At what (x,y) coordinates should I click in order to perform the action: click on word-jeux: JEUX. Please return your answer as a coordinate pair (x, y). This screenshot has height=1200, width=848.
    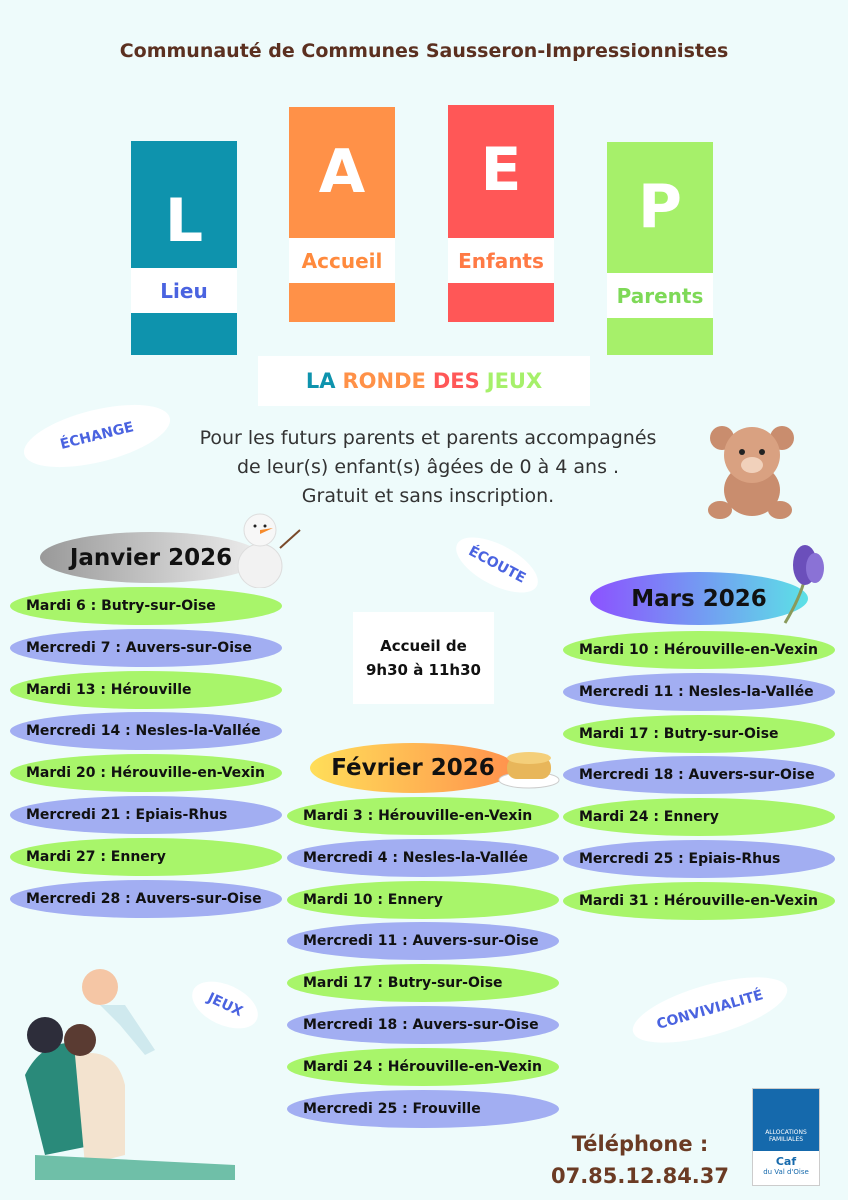
    Looking at the image, I should click on (514, 381).